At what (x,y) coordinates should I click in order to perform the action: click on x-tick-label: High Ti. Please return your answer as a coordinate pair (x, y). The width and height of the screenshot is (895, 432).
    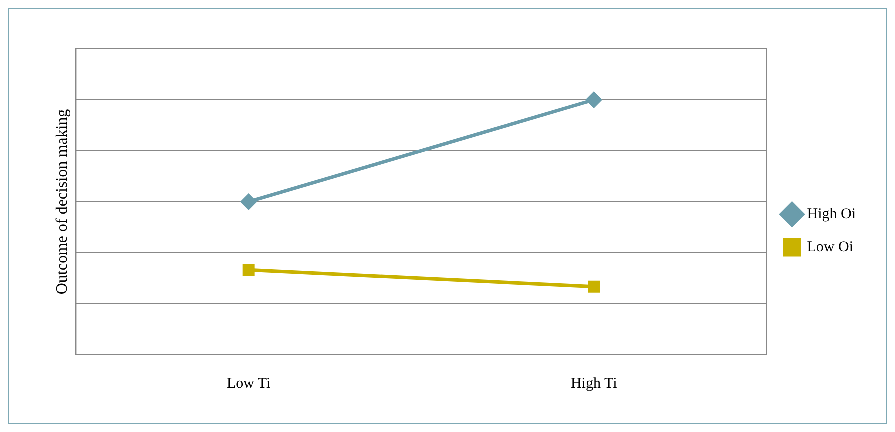
    Looking at the image, I should click on (594, 384).